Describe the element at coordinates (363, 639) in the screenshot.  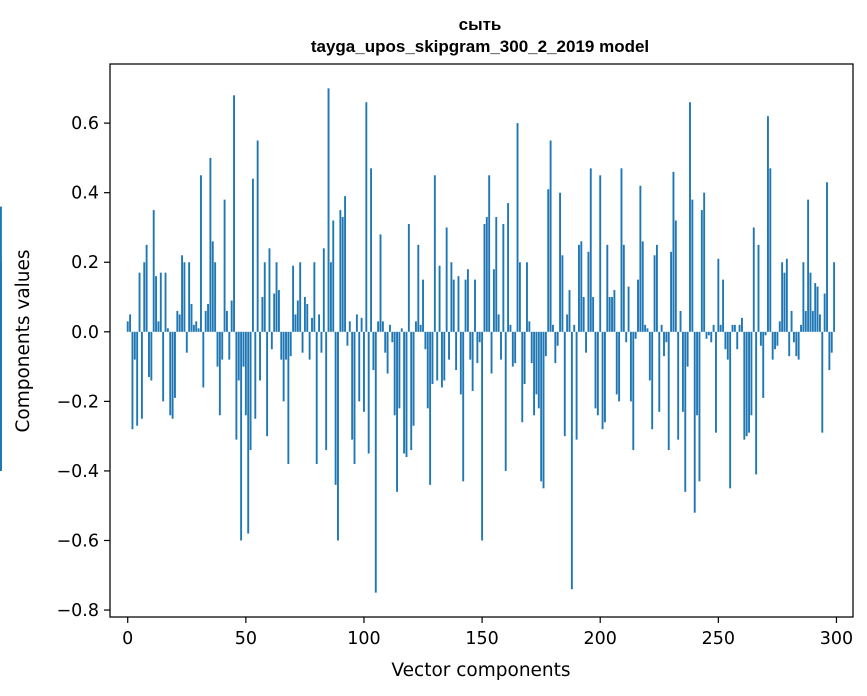
I see `x-tick-label-100: 100` at that location.